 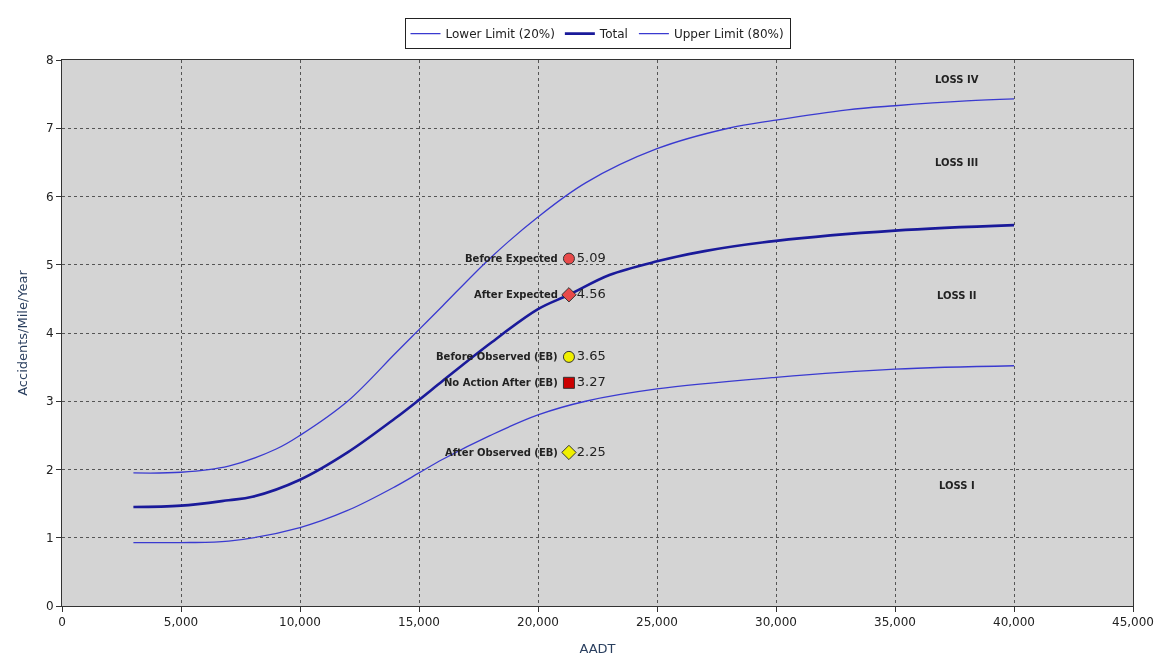 What do you see at coordinates (497, 356) in the screenshot?
I see `series-label: Before Observed (EB)` at bounding box center [497, 356].